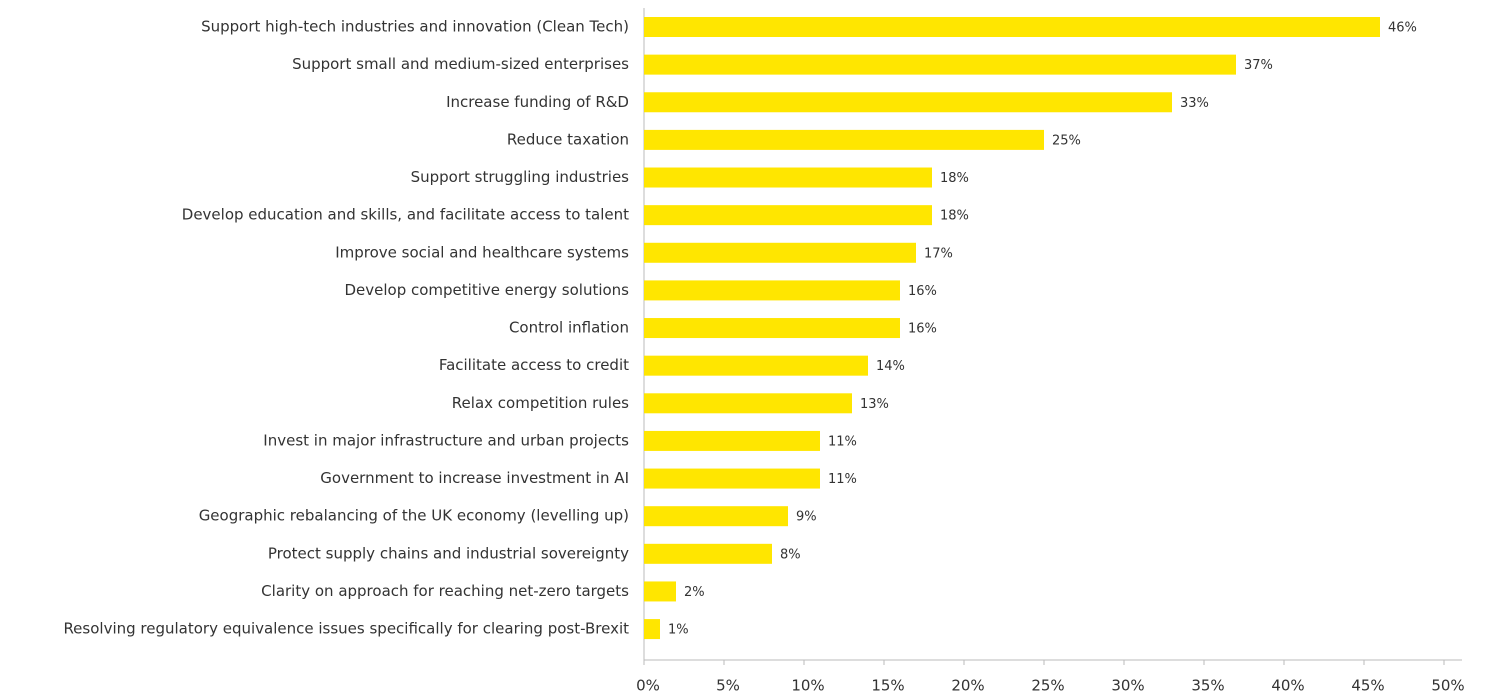 The image size is (1494, 697). Describe the element at coordinates (1367, 686) in the screenshot. I see `x-tick-label: 45%` at that location.